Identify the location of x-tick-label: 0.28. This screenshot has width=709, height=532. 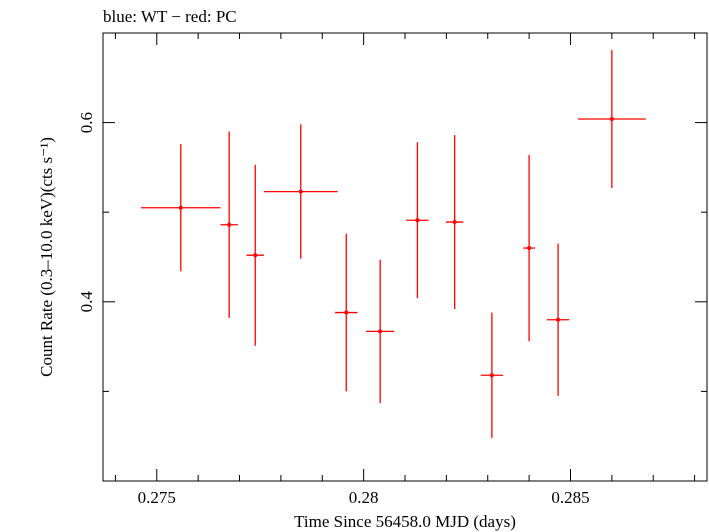
(364, 497).